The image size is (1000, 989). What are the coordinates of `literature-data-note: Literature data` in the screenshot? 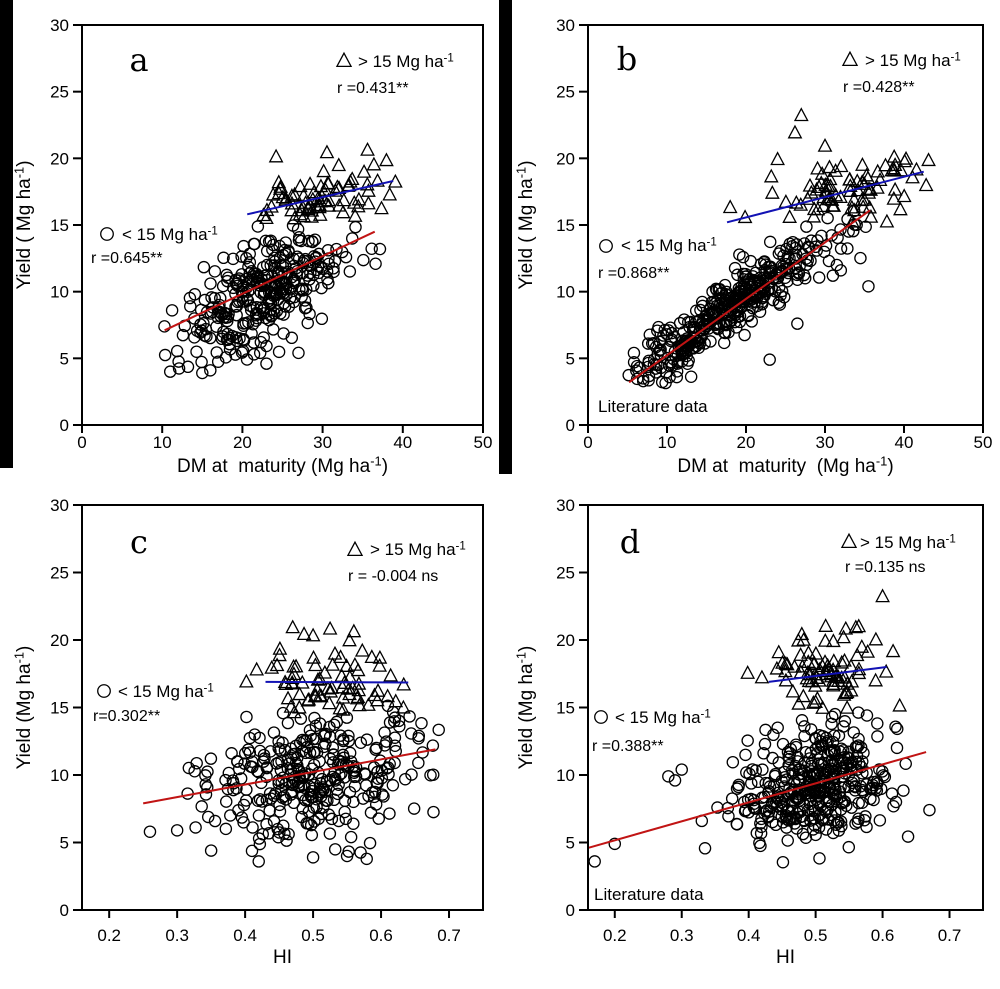 It's located at (649, 894).